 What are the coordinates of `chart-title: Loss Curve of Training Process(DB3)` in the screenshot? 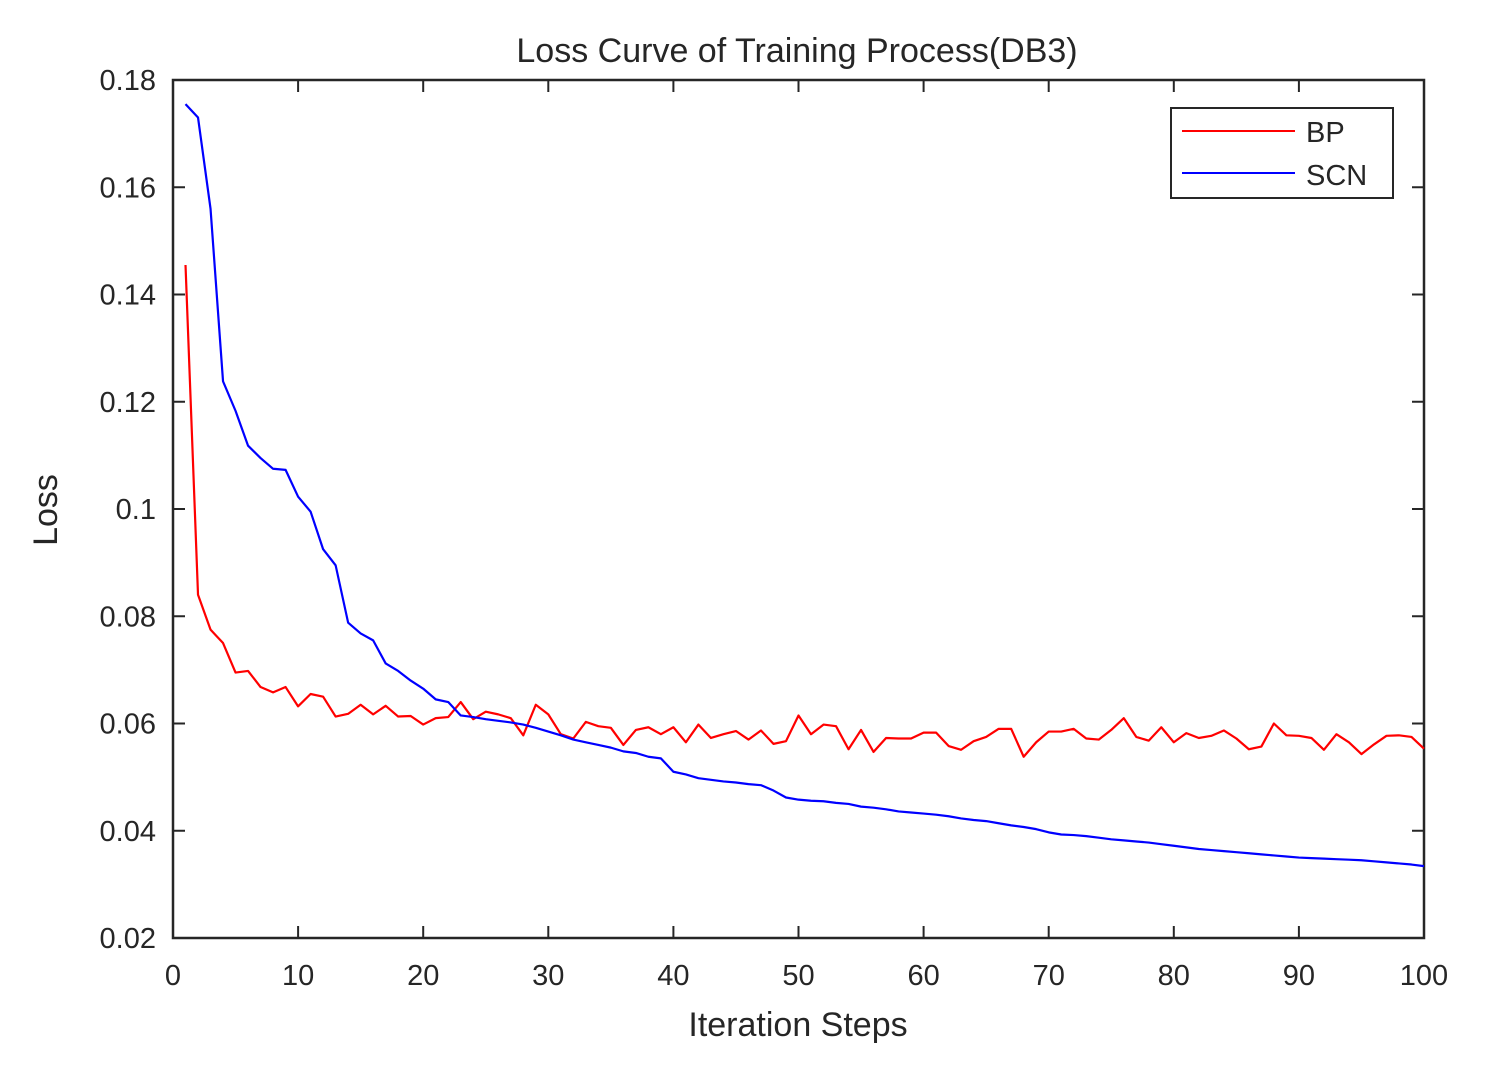 It's located at (796, 51).